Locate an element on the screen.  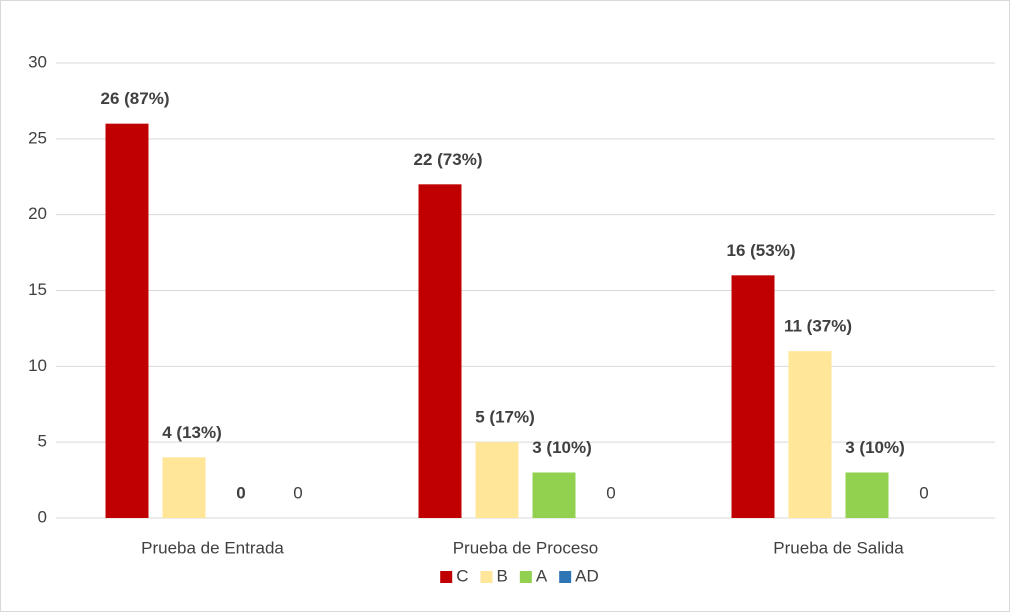
legend-label: B is located at coordinates (501, 575).